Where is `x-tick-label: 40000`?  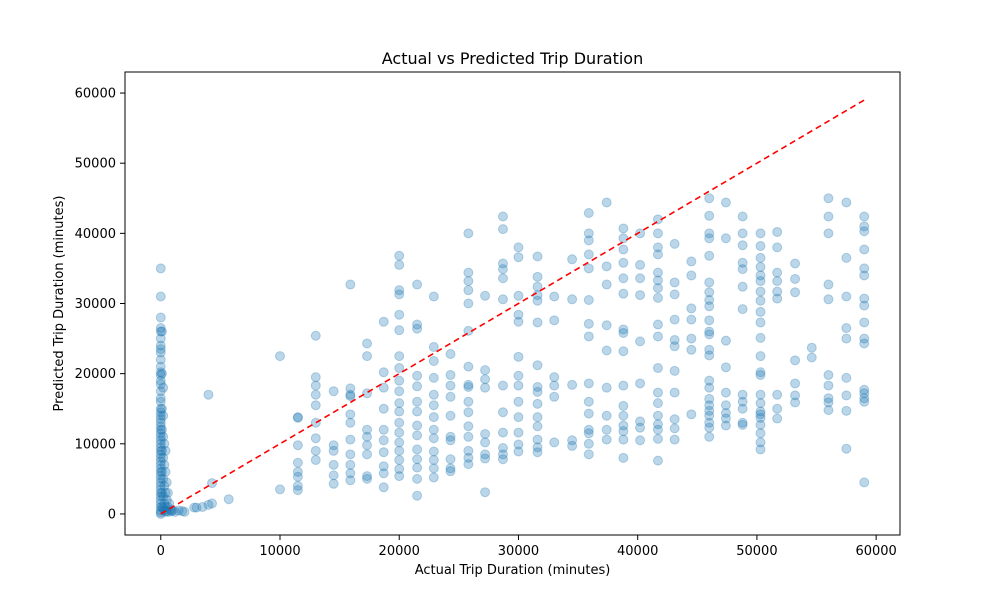
x-tick-label: 40000 is located at coordinates (637, 551).